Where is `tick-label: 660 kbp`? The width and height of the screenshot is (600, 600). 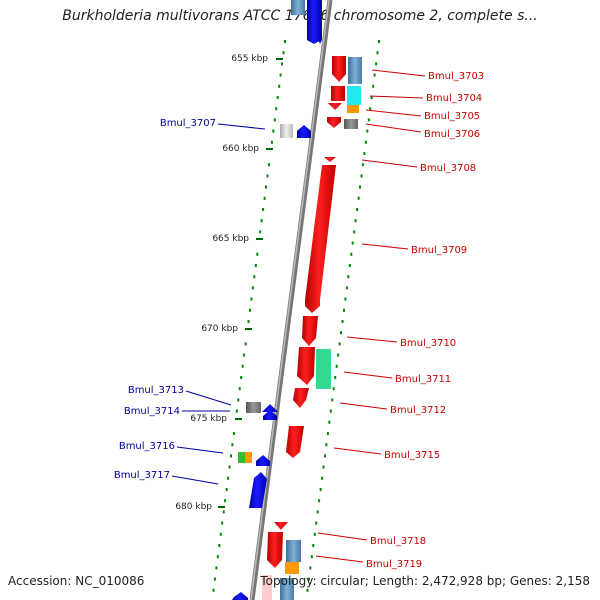
tick-label: 660 kbp is located at coordinates (240, 149).